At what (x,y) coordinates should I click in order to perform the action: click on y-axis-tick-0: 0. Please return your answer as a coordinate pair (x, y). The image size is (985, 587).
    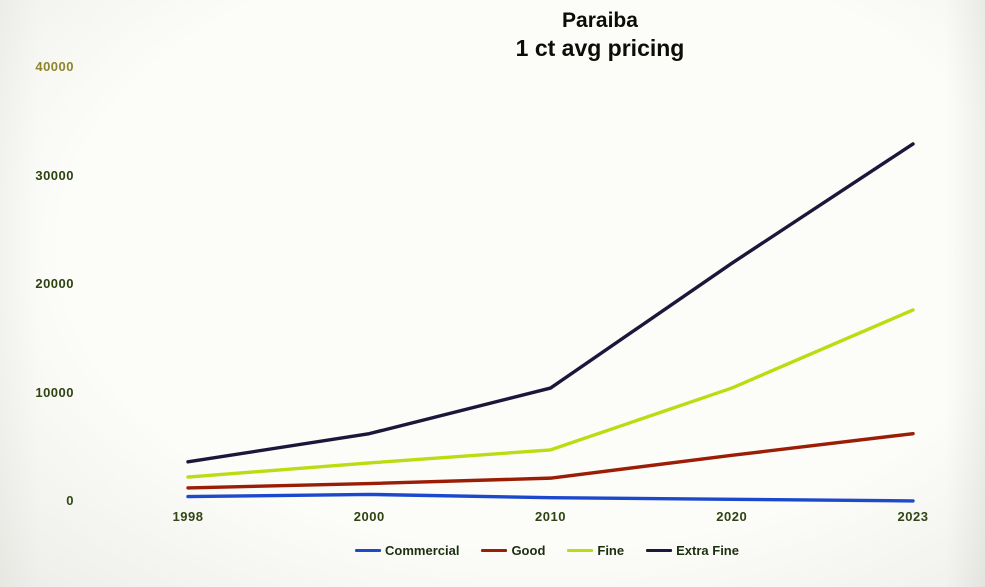
    Looking at the image, I should click on (70, 500).